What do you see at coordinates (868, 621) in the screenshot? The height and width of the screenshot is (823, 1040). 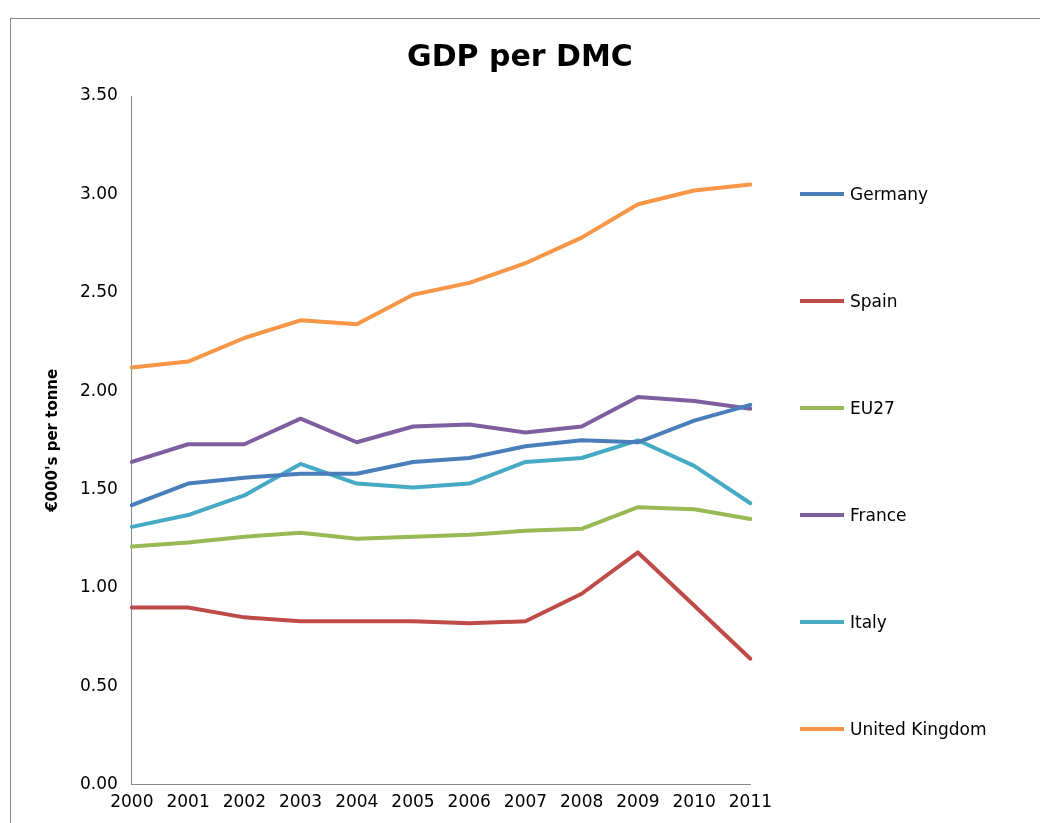 I see `legend-label: Italy` at bounding box center [868, 621].